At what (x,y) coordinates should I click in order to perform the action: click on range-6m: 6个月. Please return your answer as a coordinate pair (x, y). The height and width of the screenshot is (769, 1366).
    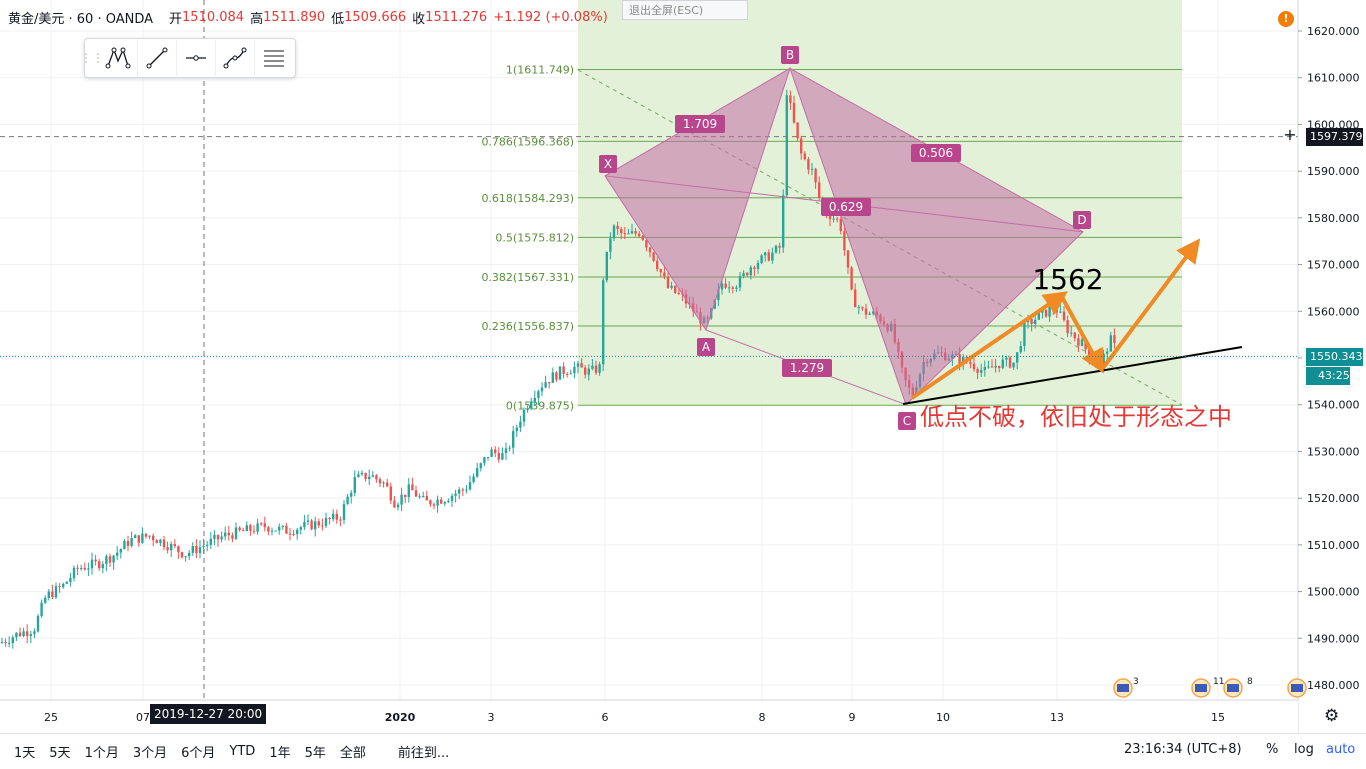
    Looking at the image, I should click on (198, 753).